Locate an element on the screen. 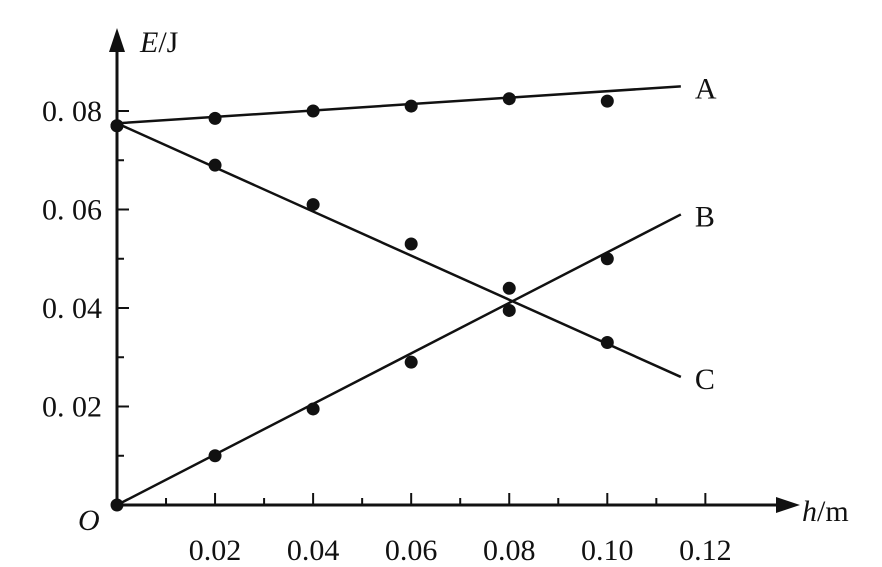 This screenshot has height=567, width=882. series-c-label: C is located at coordinates (705, 379).